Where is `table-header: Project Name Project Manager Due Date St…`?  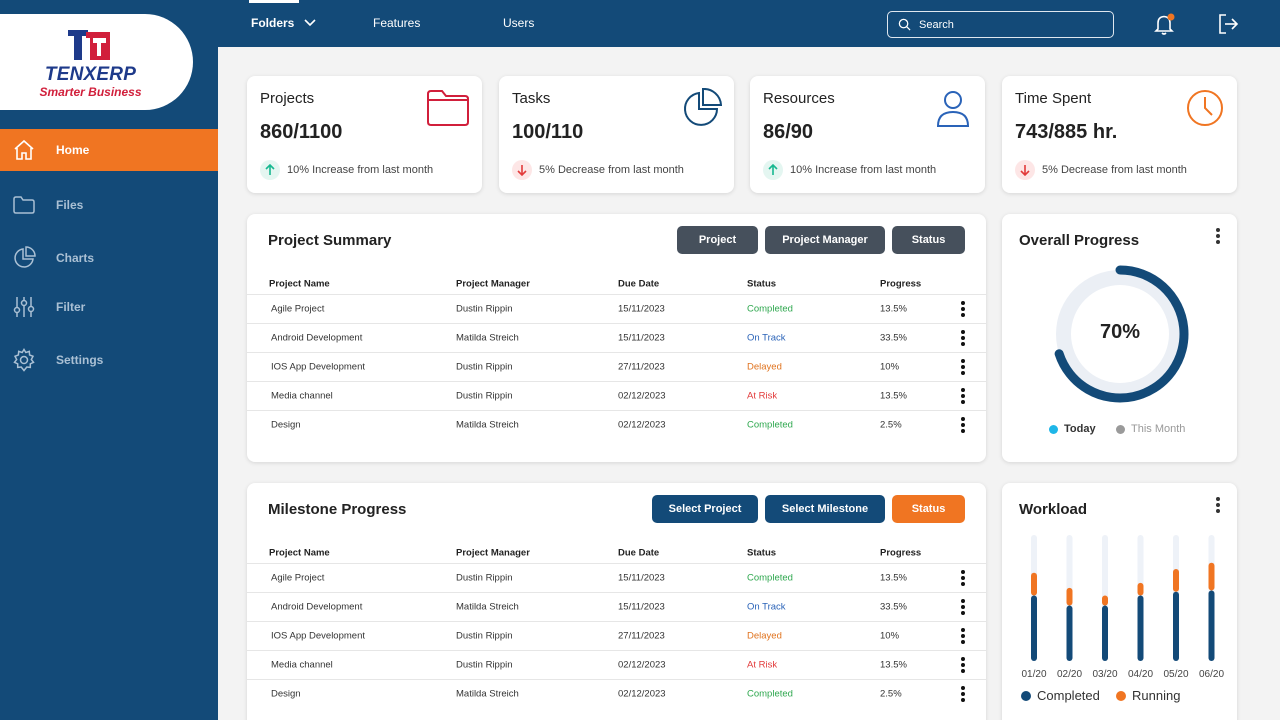 table-header: Project Name Project Manager Due Date St… is located at coordinates (616, 553).